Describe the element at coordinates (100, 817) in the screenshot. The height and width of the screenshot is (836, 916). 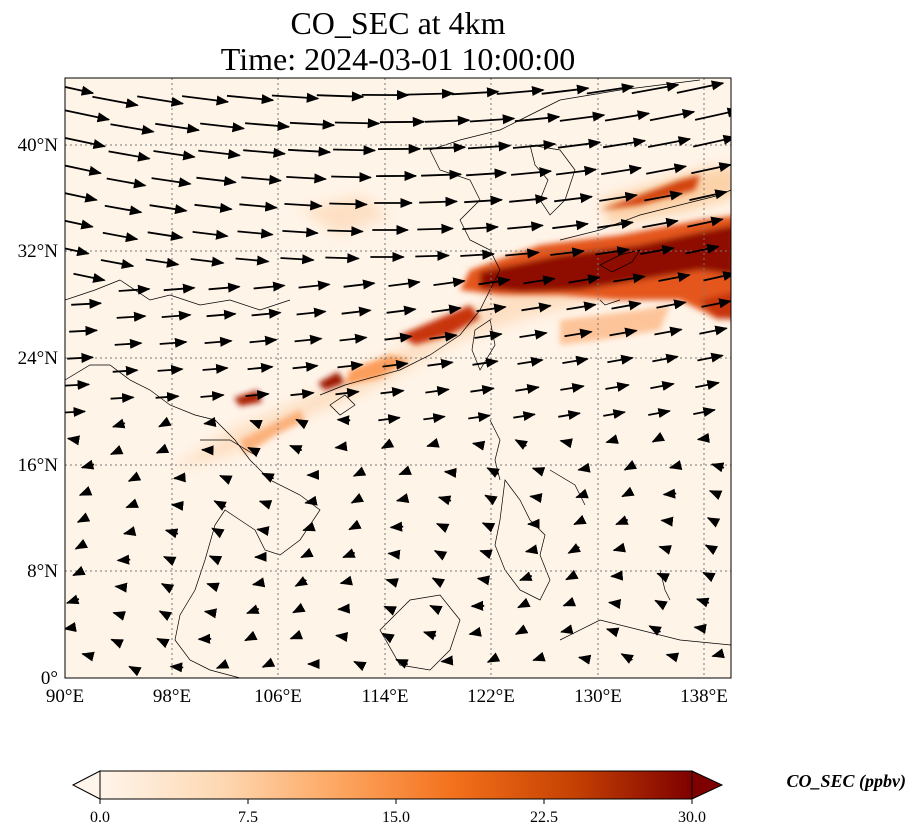
I see `colorbar-tick-label: 0.0` at that location.